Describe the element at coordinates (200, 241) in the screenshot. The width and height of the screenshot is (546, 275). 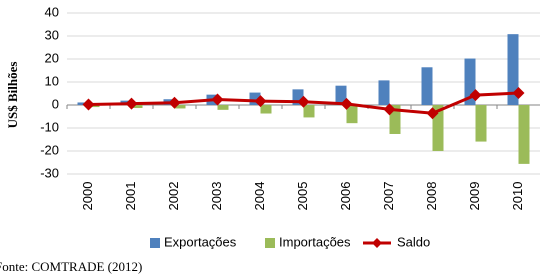
I see `legend-label: Exportações` at that location.